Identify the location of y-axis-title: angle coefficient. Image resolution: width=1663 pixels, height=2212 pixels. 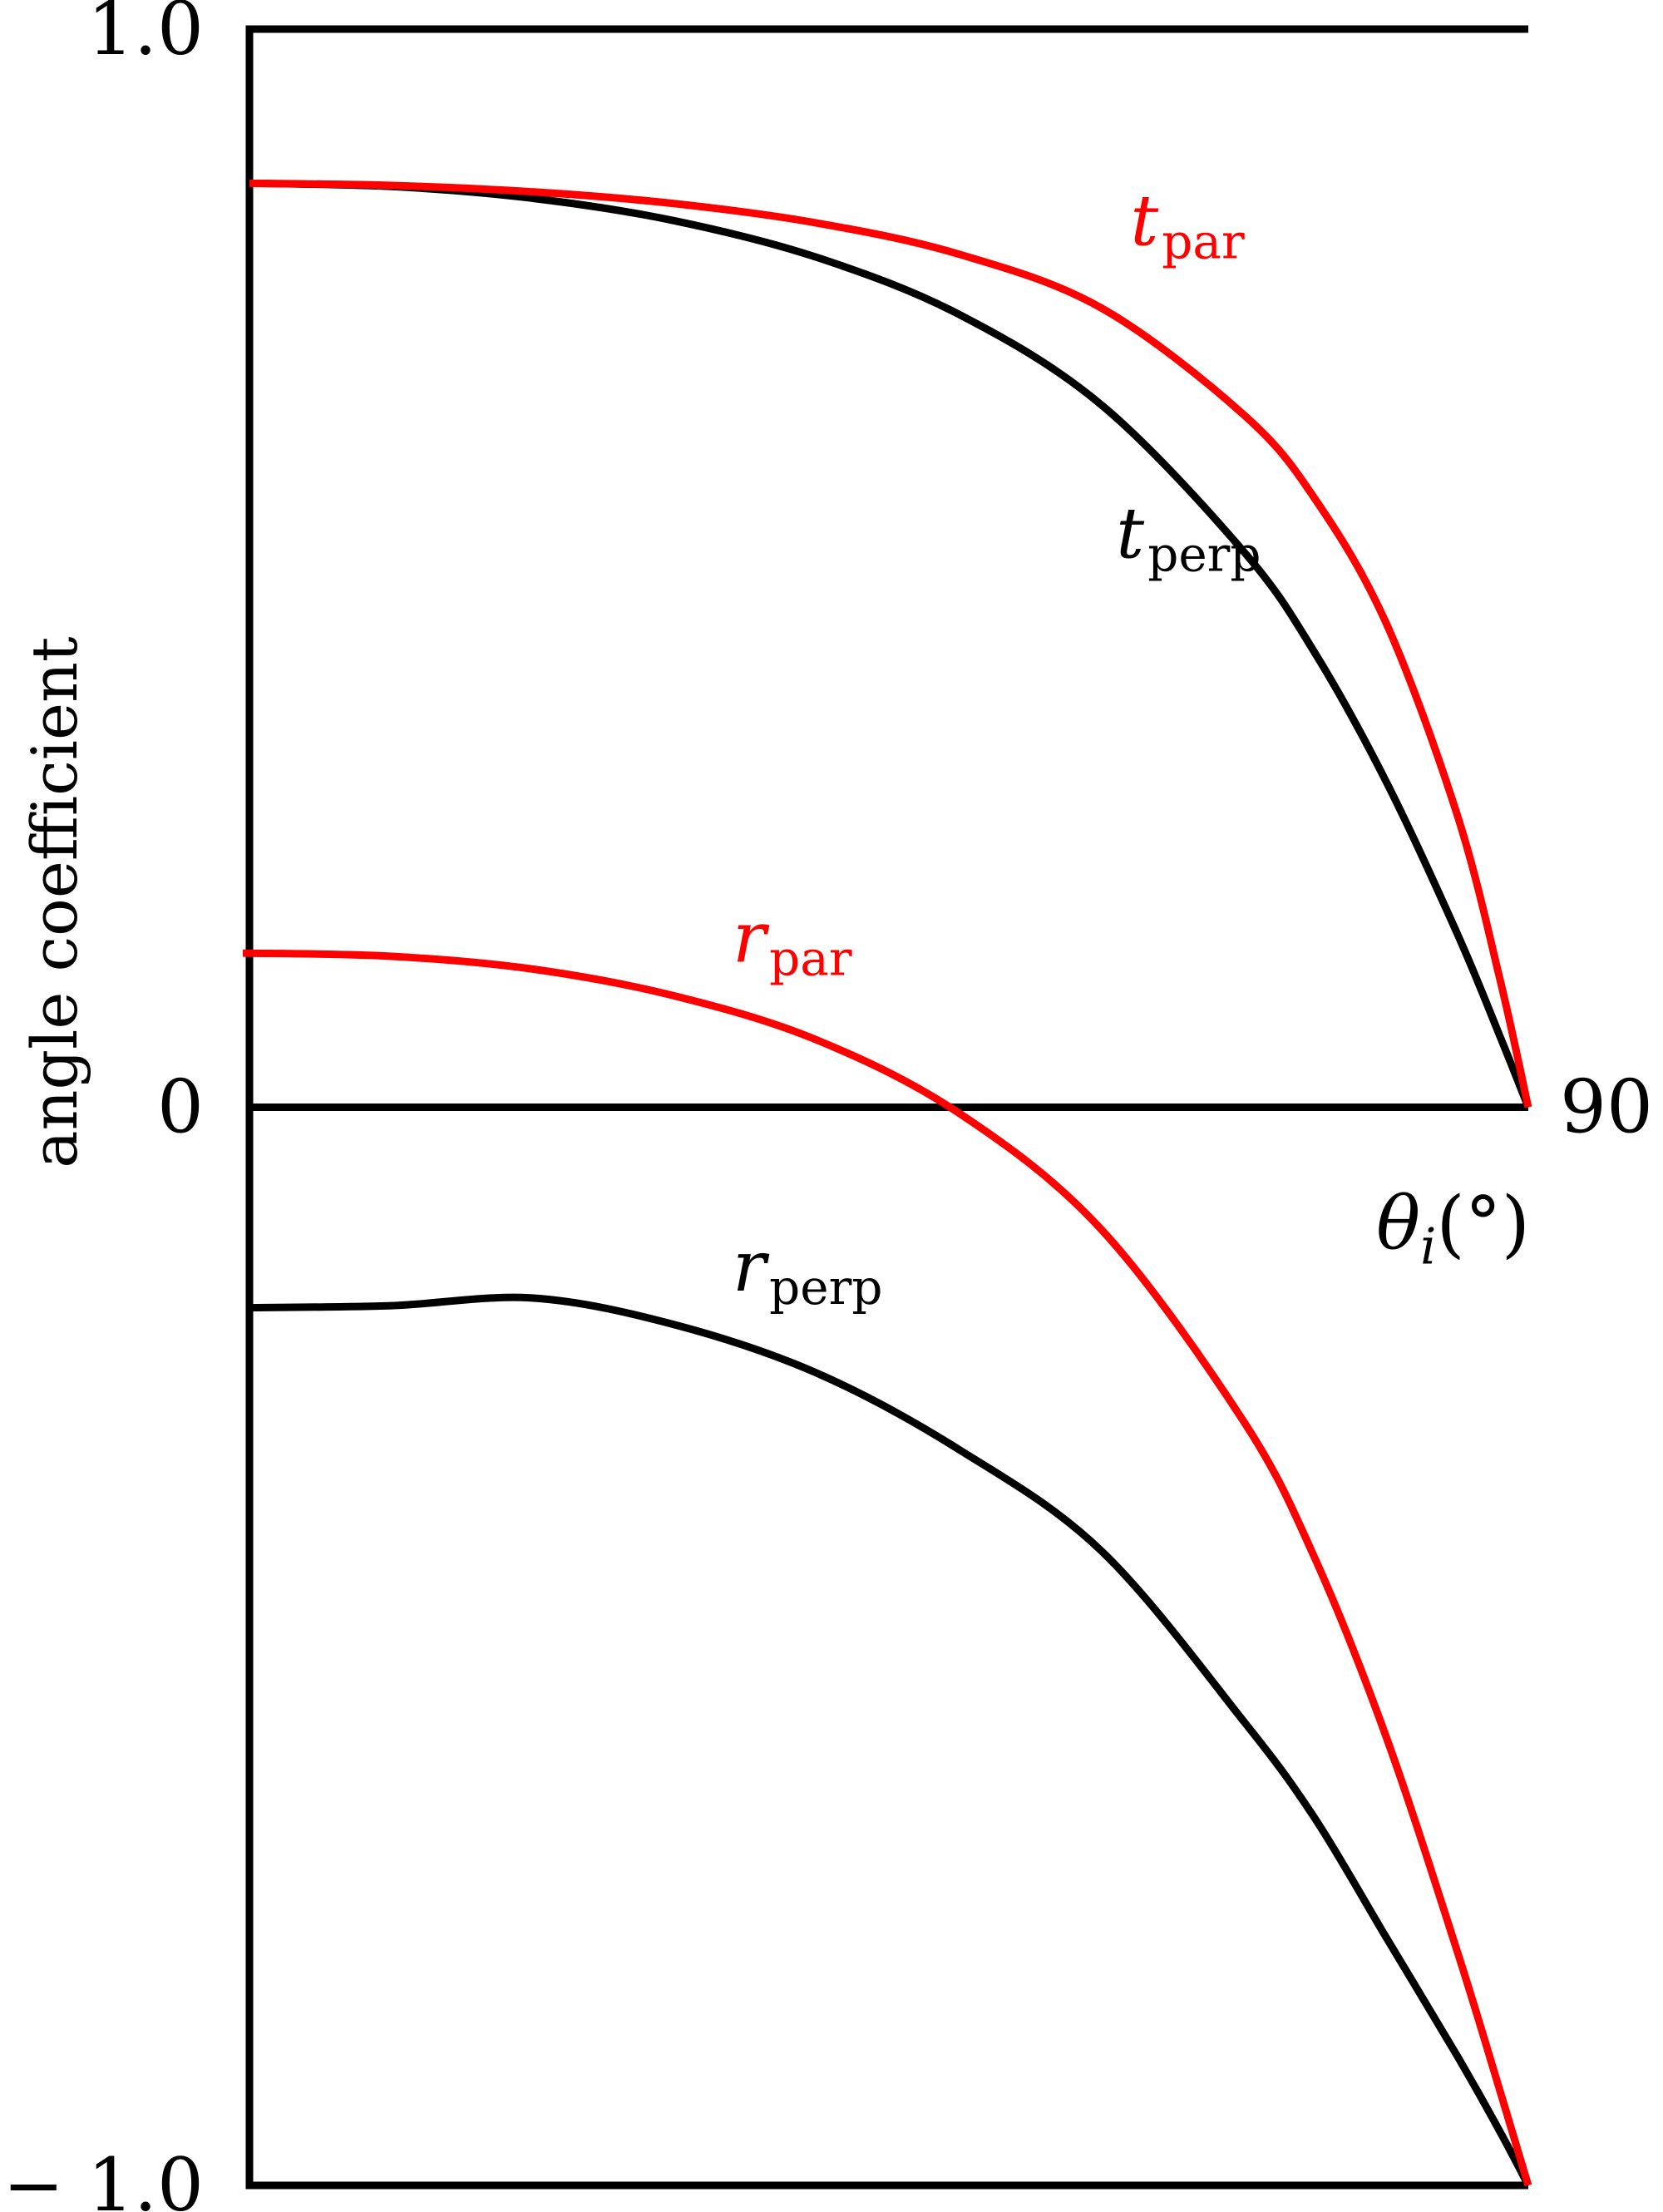
(54, 902).